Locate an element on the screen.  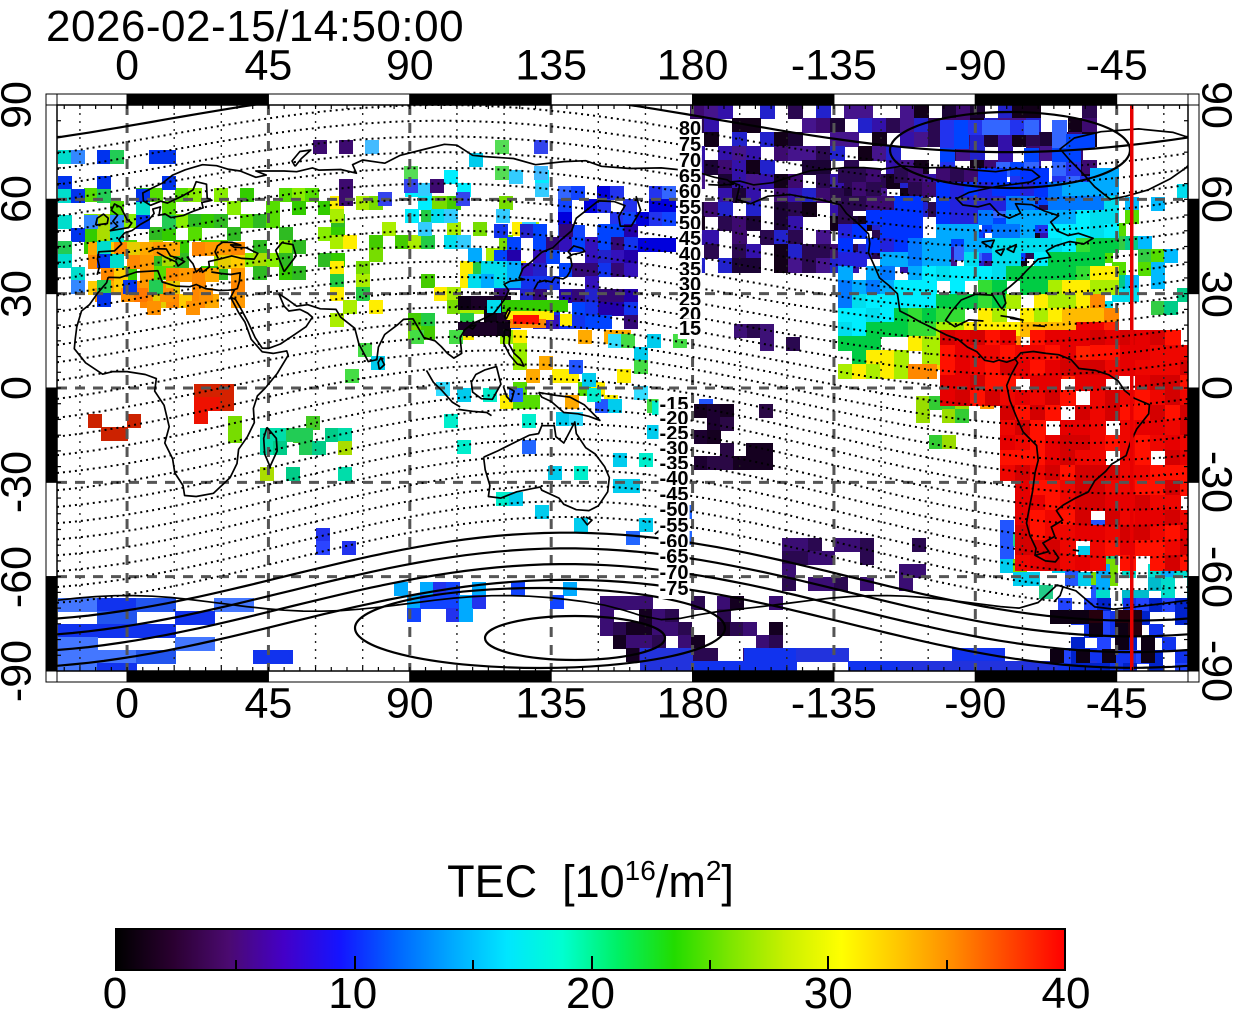
right-axis-label: -90 is located at coordinates (1213, 671).